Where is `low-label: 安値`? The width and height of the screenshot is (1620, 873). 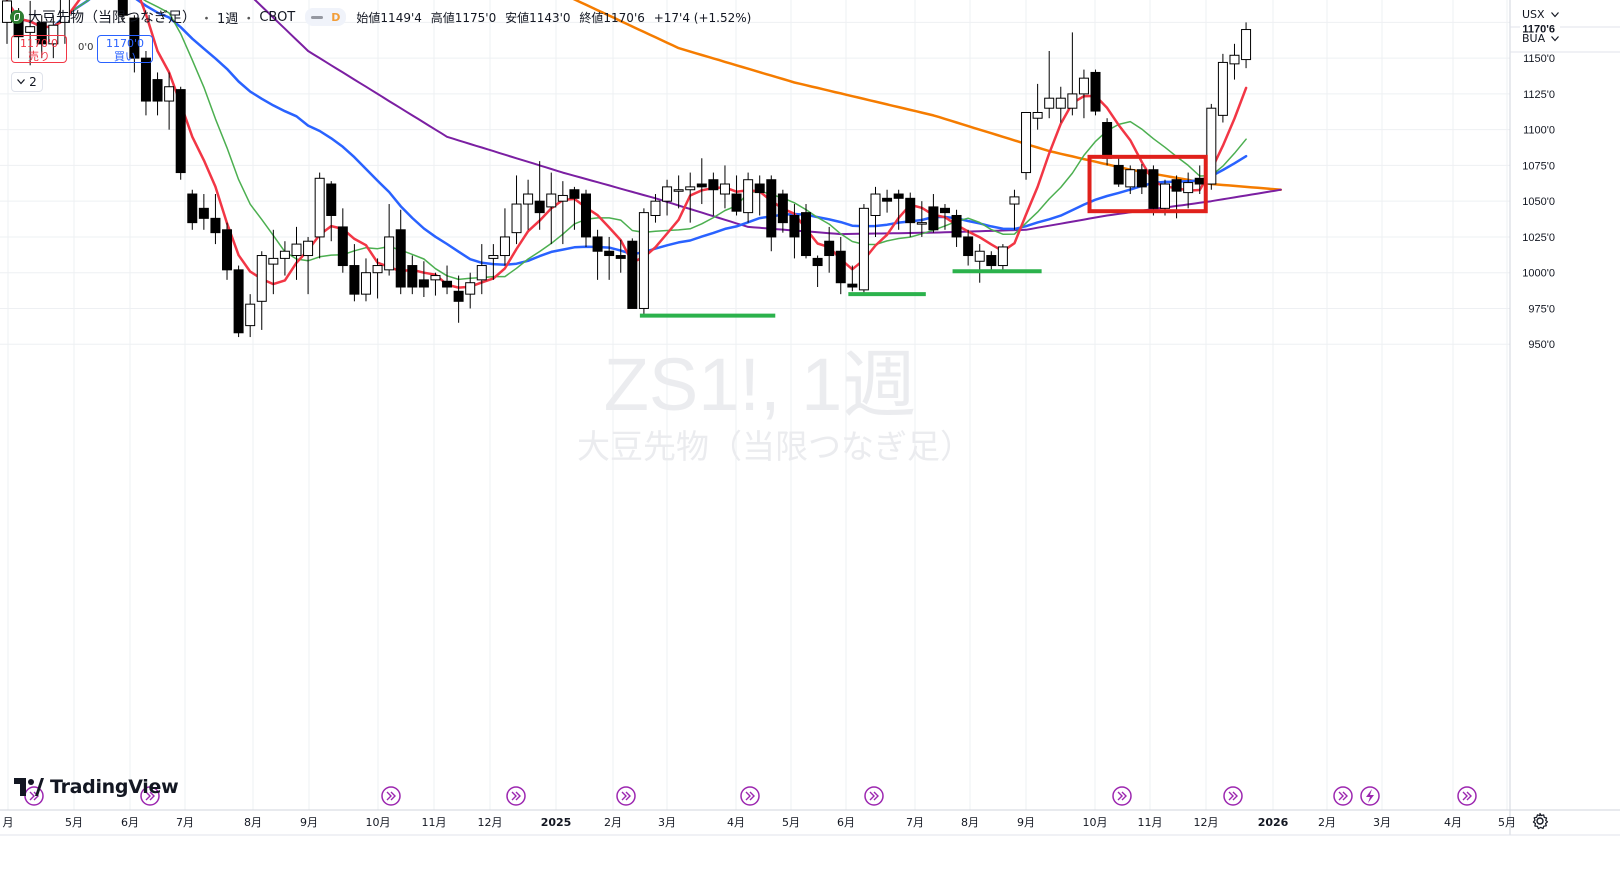 low-label: 安値 is located at coordinates (517, 17).